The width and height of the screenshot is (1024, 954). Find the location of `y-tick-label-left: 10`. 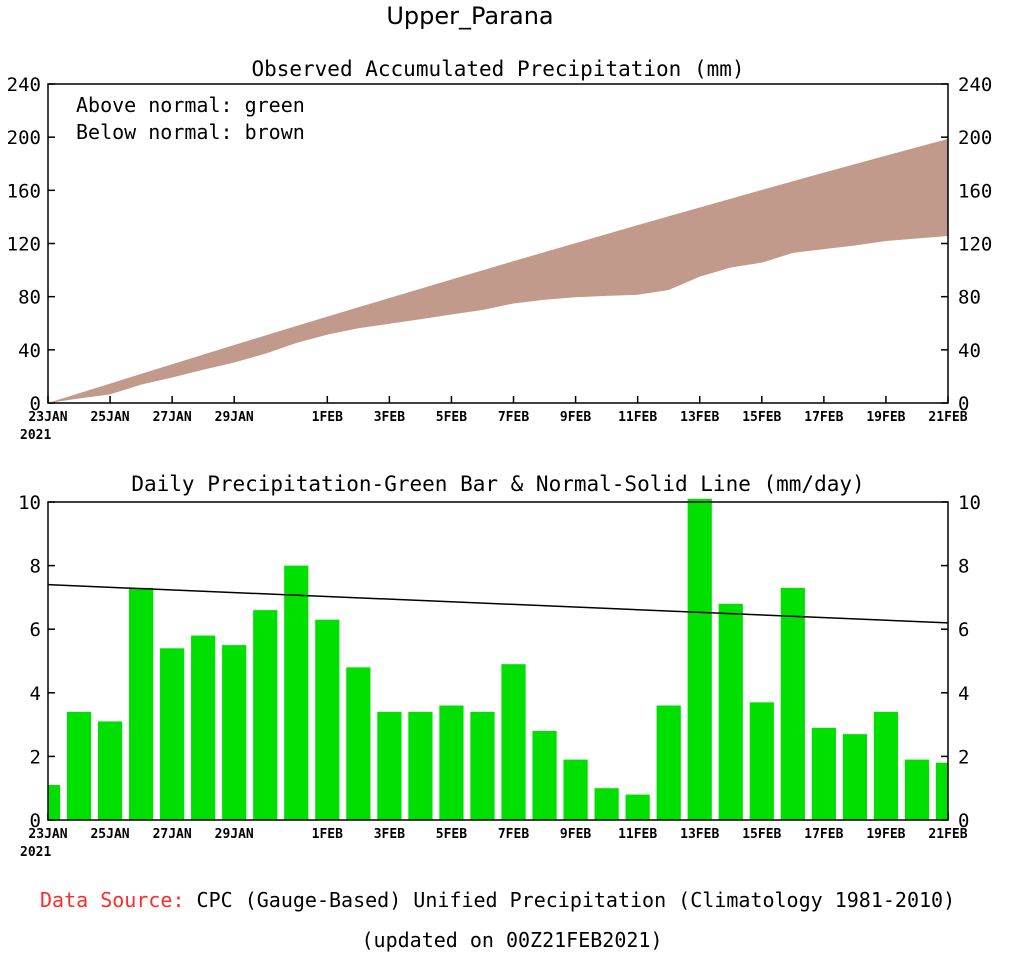

y-tick-label-left: 10 is located at coordinates (29, 503).